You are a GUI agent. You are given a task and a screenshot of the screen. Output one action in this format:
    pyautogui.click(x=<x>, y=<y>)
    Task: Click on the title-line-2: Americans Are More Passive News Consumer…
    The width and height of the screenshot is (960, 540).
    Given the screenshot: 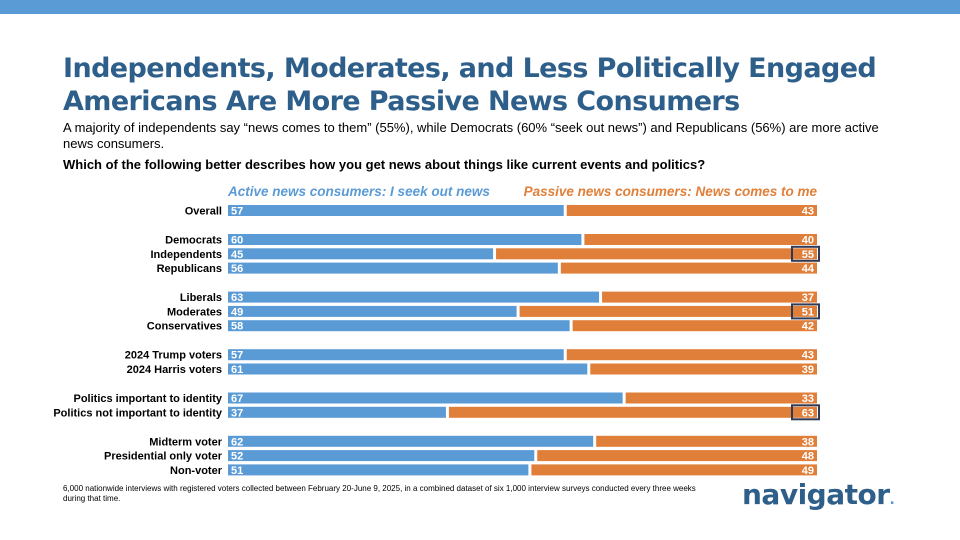 What is the action you would take?
    pyautogui.click(x=401, y=101)
    